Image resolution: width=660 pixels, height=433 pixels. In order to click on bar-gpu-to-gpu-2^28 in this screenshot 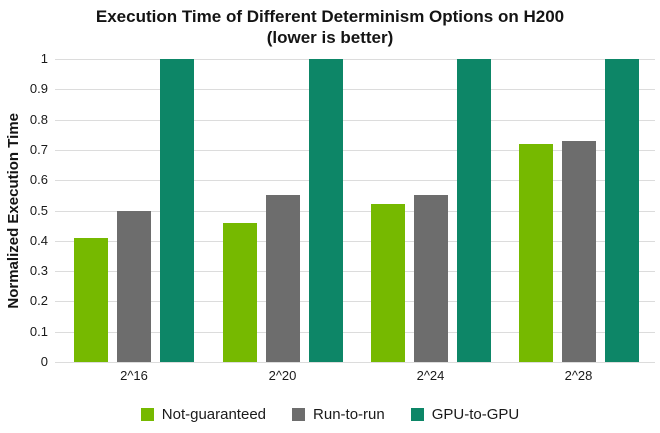, I will do `click(621, 210)`.